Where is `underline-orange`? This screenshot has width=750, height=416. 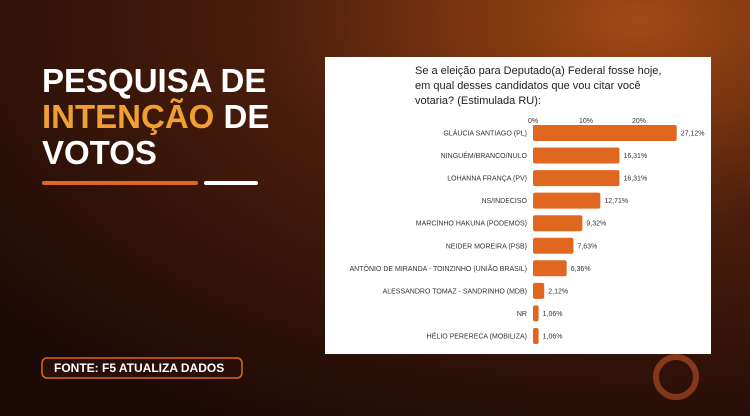
underline-orange is located at coordinates (120, 183).